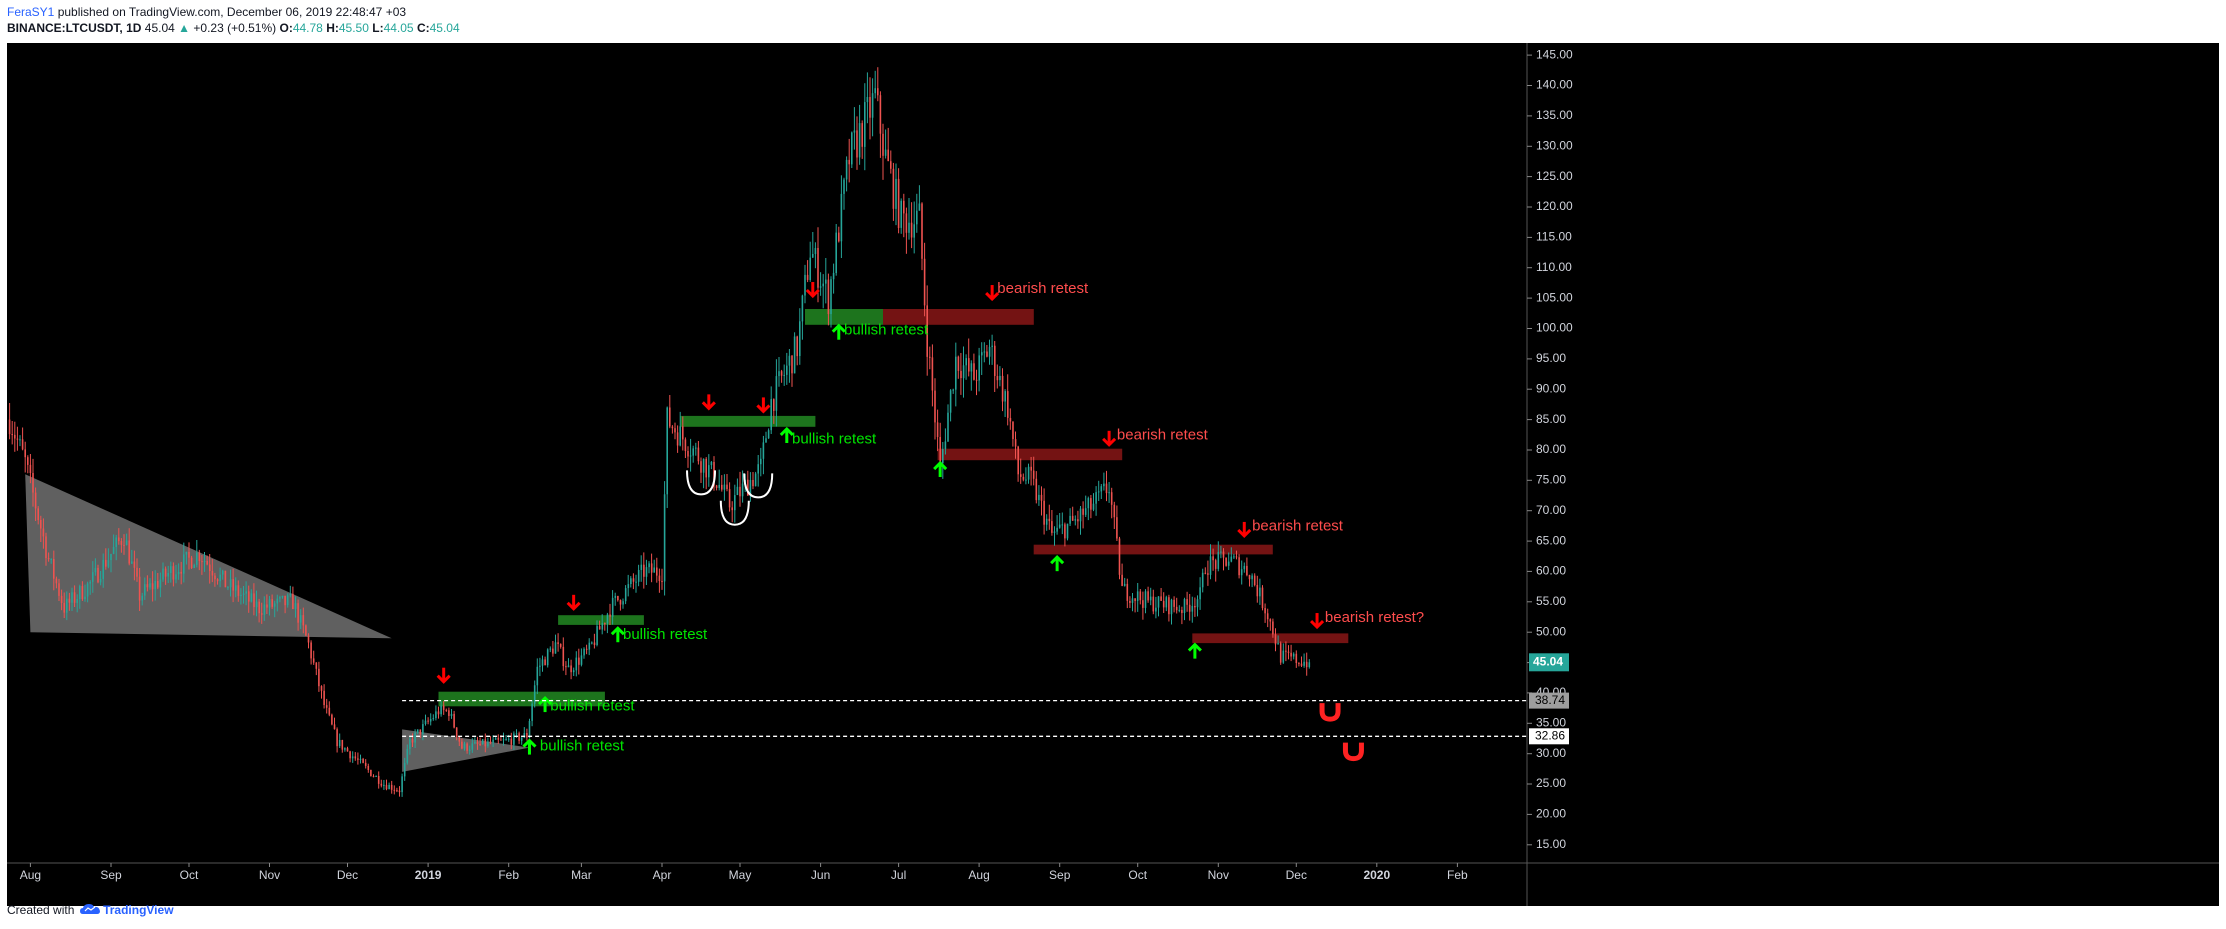 The width and height of the screenshot is (2226, 929). Describe the element at coordinates (74, 28) in the screenshot. I see `symbol-label: BINANCE:LTCUSDT, 1D` at that location.